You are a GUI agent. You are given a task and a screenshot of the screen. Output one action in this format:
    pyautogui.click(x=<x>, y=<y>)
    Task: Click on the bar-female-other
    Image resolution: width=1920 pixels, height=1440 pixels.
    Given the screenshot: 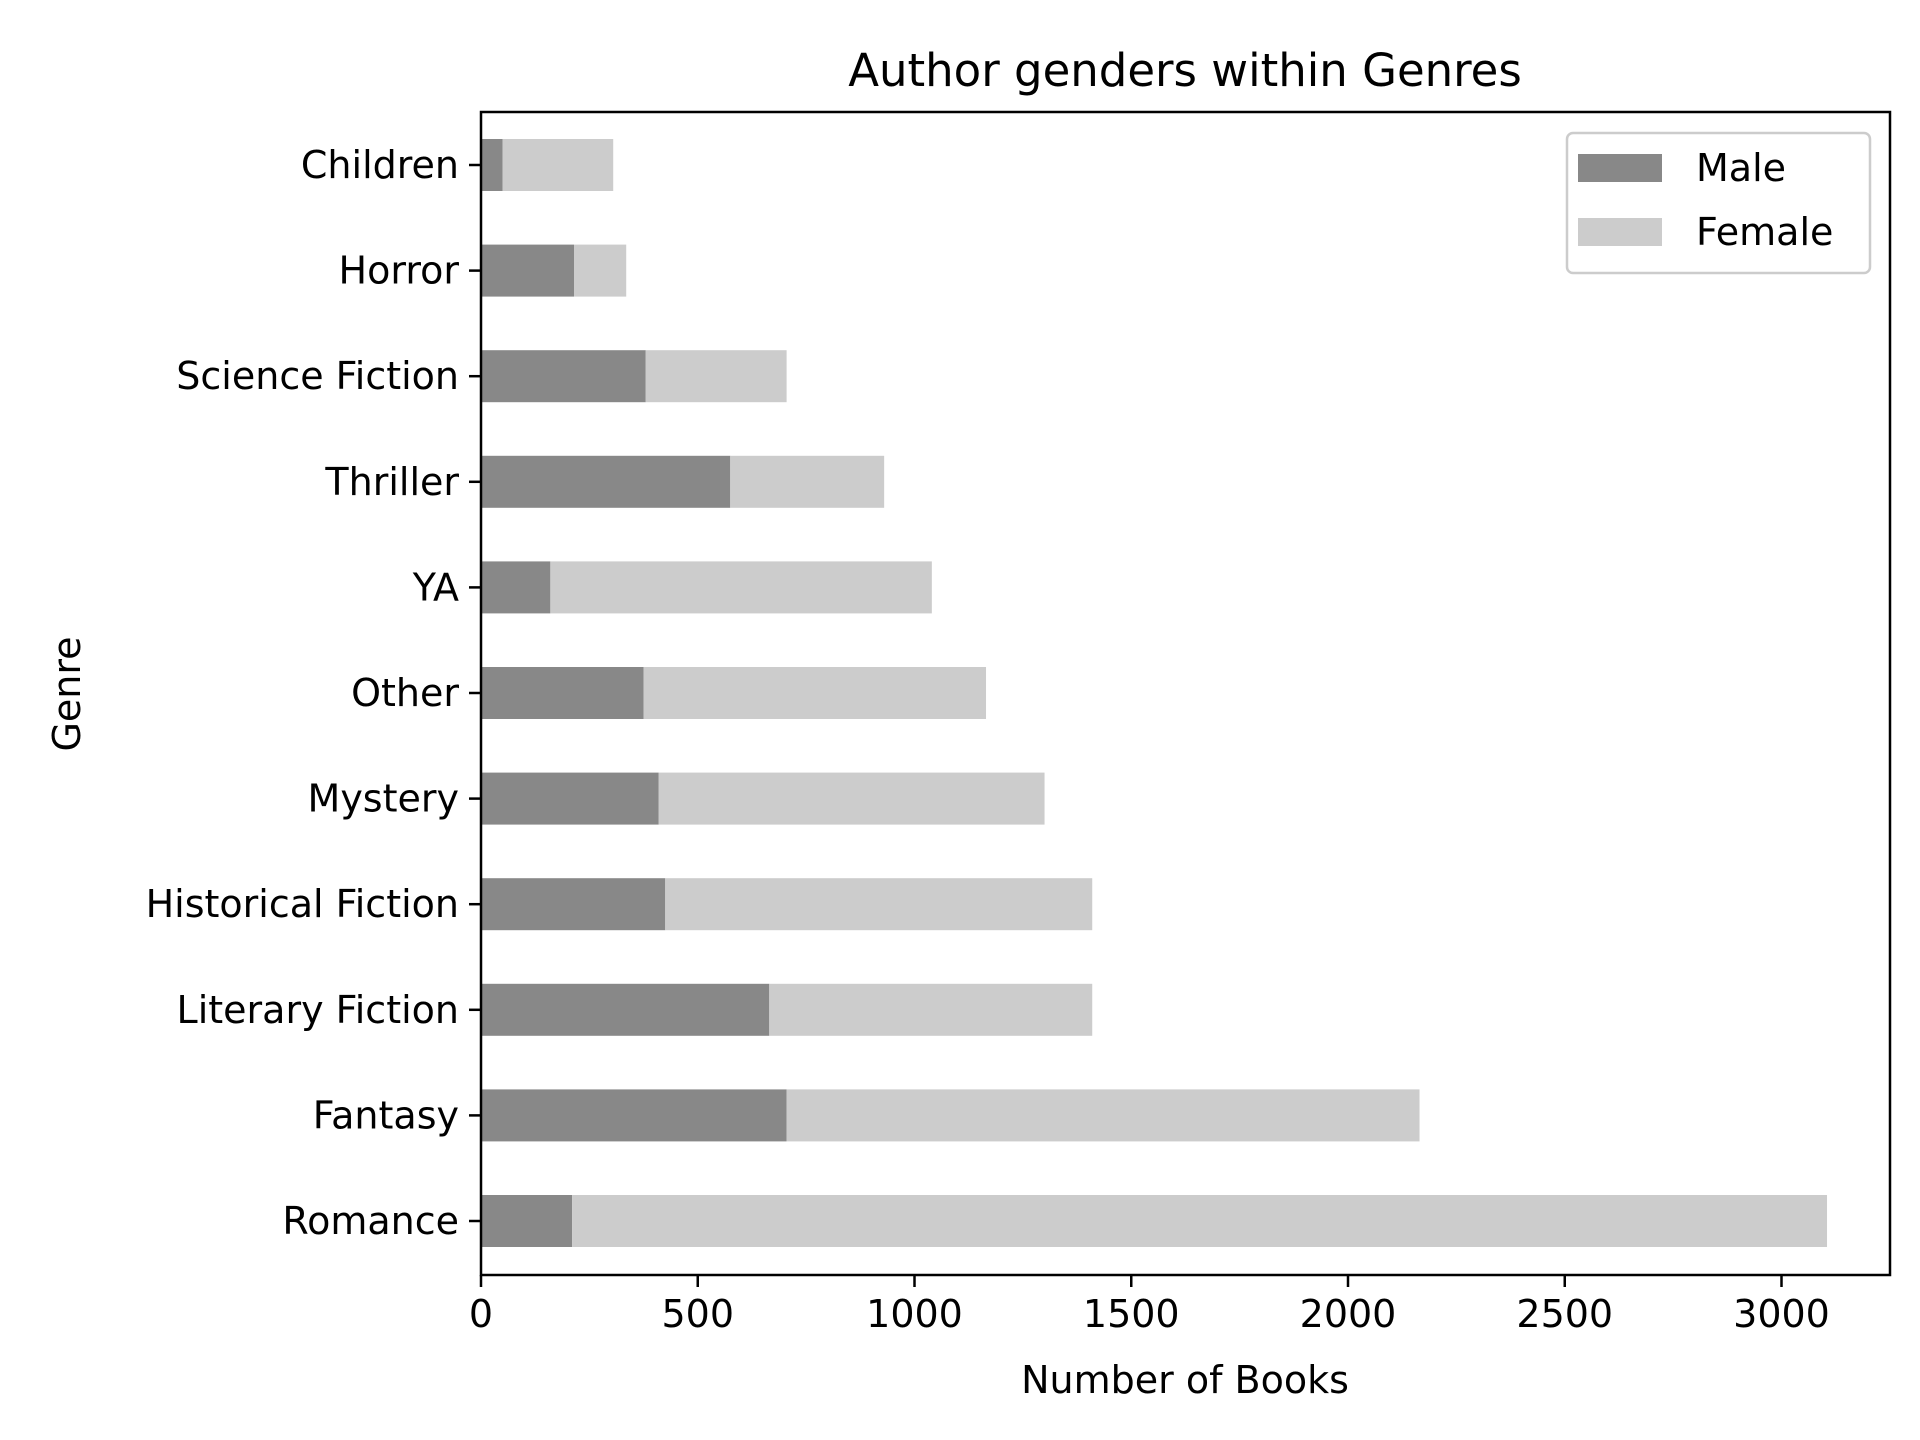 What is the action you would take?
    pyautogui.click(x=815, y=693)
    